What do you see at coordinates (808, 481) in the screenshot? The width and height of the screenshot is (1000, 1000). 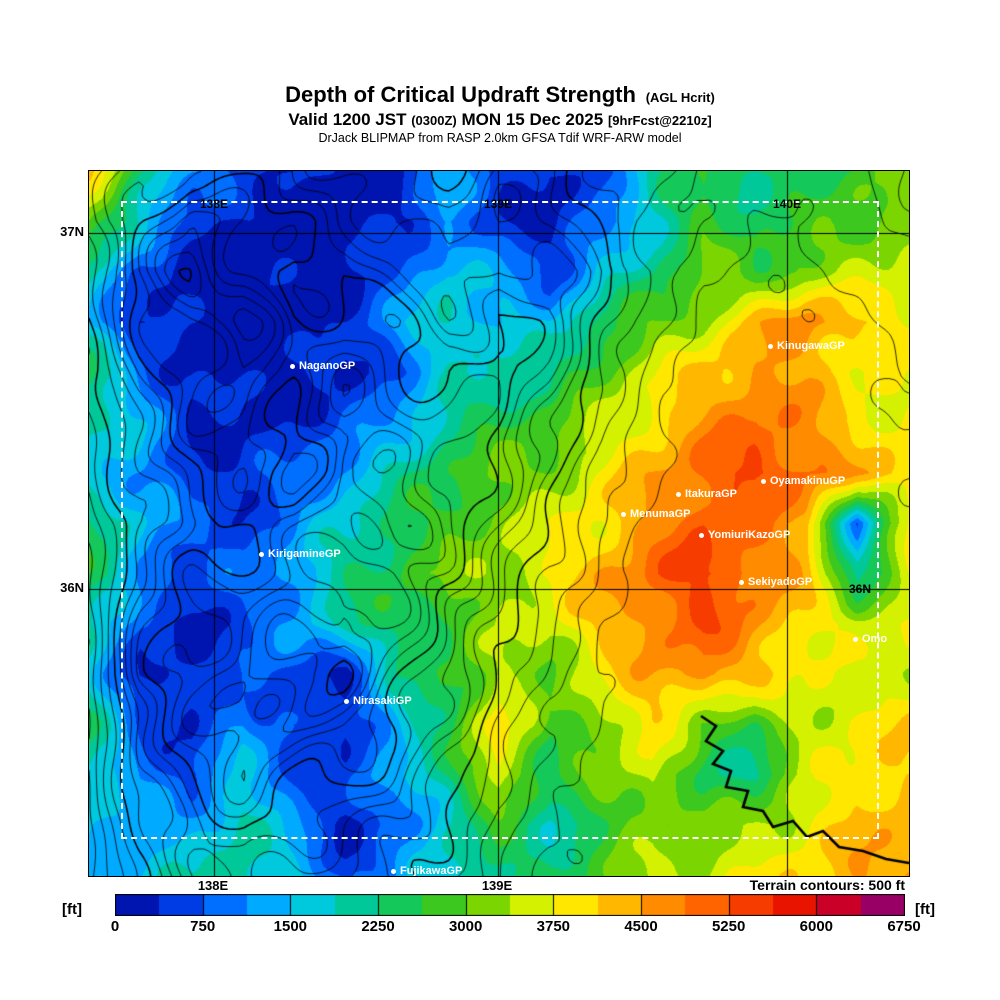 I see `site-label: OyamakinuGP` at bounding box center [808, 481].